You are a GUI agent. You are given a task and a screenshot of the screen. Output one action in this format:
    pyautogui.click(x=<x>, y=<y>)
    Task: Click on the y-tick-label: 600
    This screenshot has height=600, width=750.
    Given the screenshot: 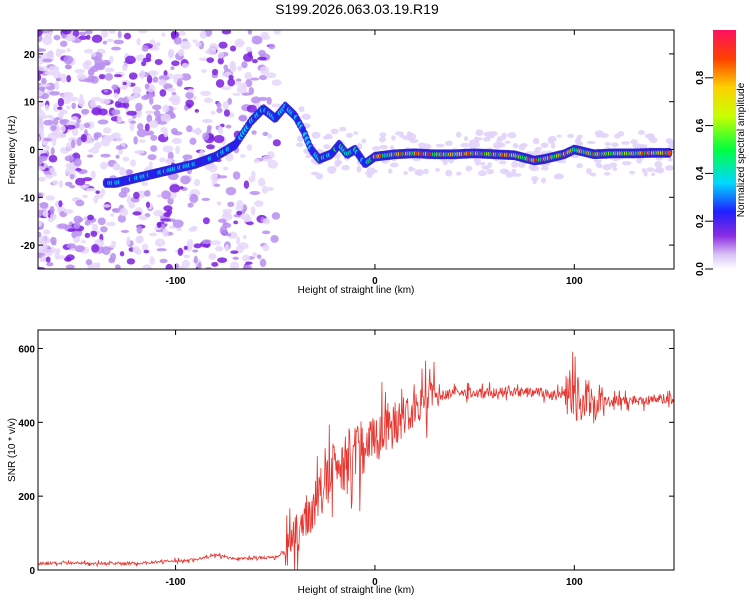 What is the action you would take?
    pyautogui.click(x=26, y=349)
    